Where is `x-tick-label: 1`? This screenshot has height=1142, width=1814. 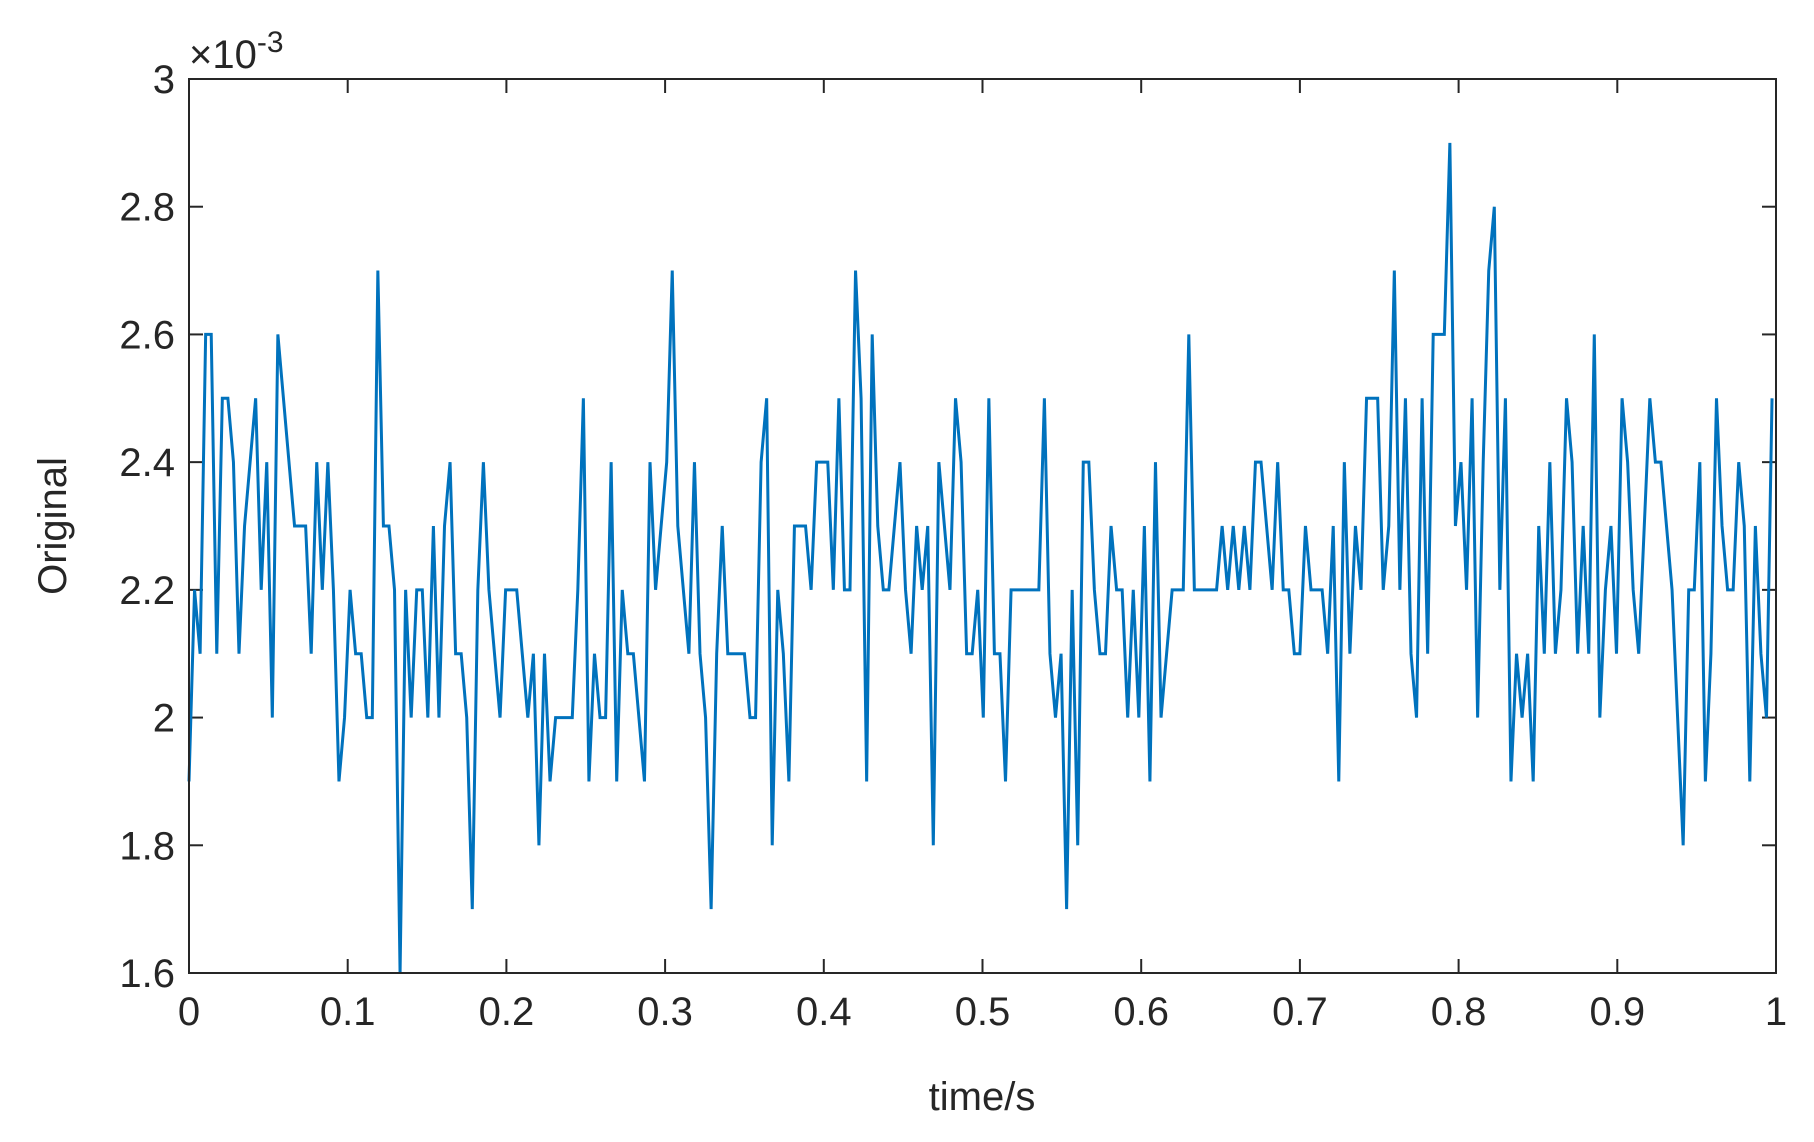
x-tick-label: 1 is located at coordinates (1776, 1012).